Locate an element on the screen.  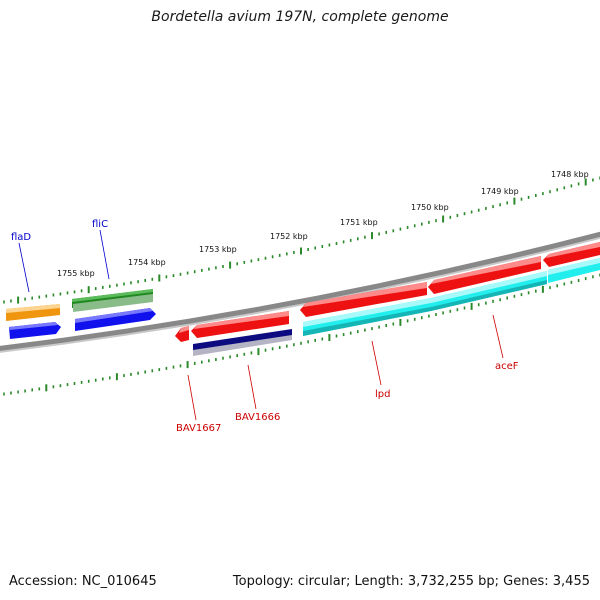
gene-label-flaD: flaD is located at coordinates (21, 237).